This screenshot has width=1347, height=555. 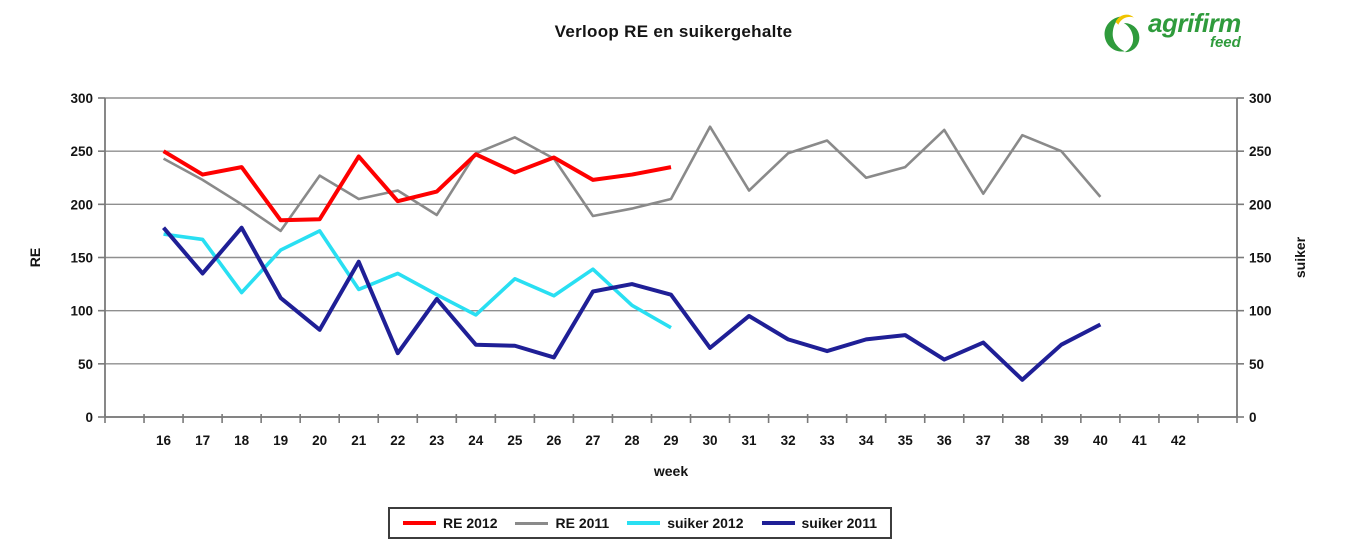 I want to click on y-tick-label-right: 50, so click(x=1256, y=364).